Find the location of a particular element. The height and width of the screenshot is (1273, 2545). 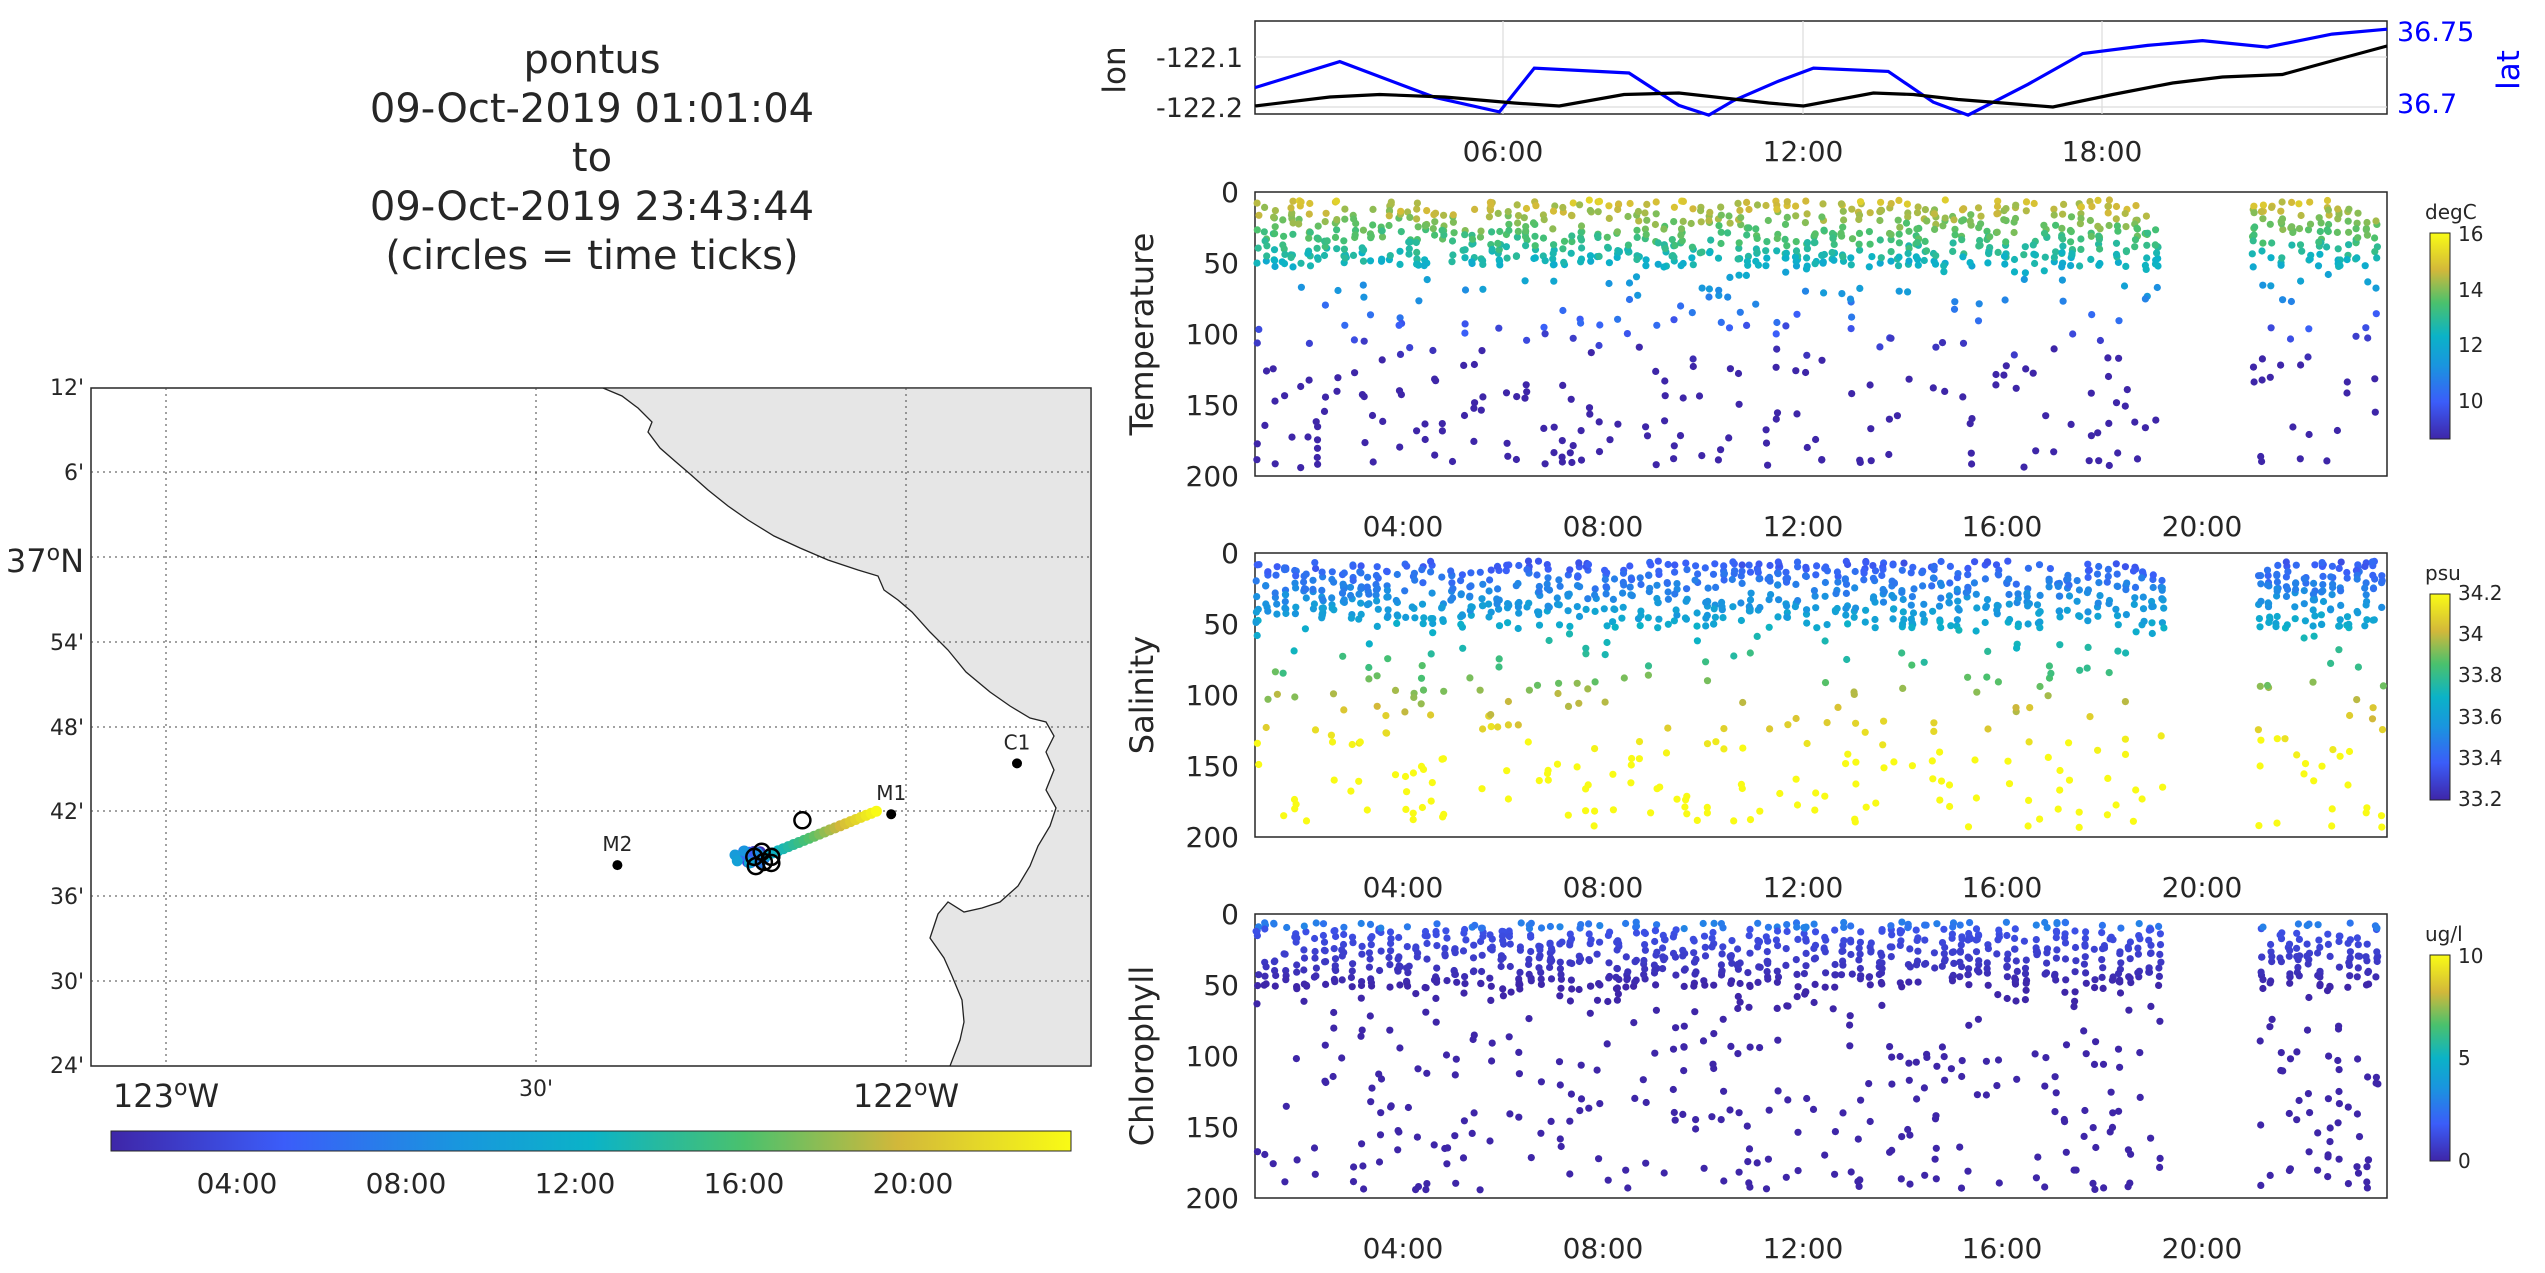

temp-ytick-100: 100 is located at coordinates (1212, 334).